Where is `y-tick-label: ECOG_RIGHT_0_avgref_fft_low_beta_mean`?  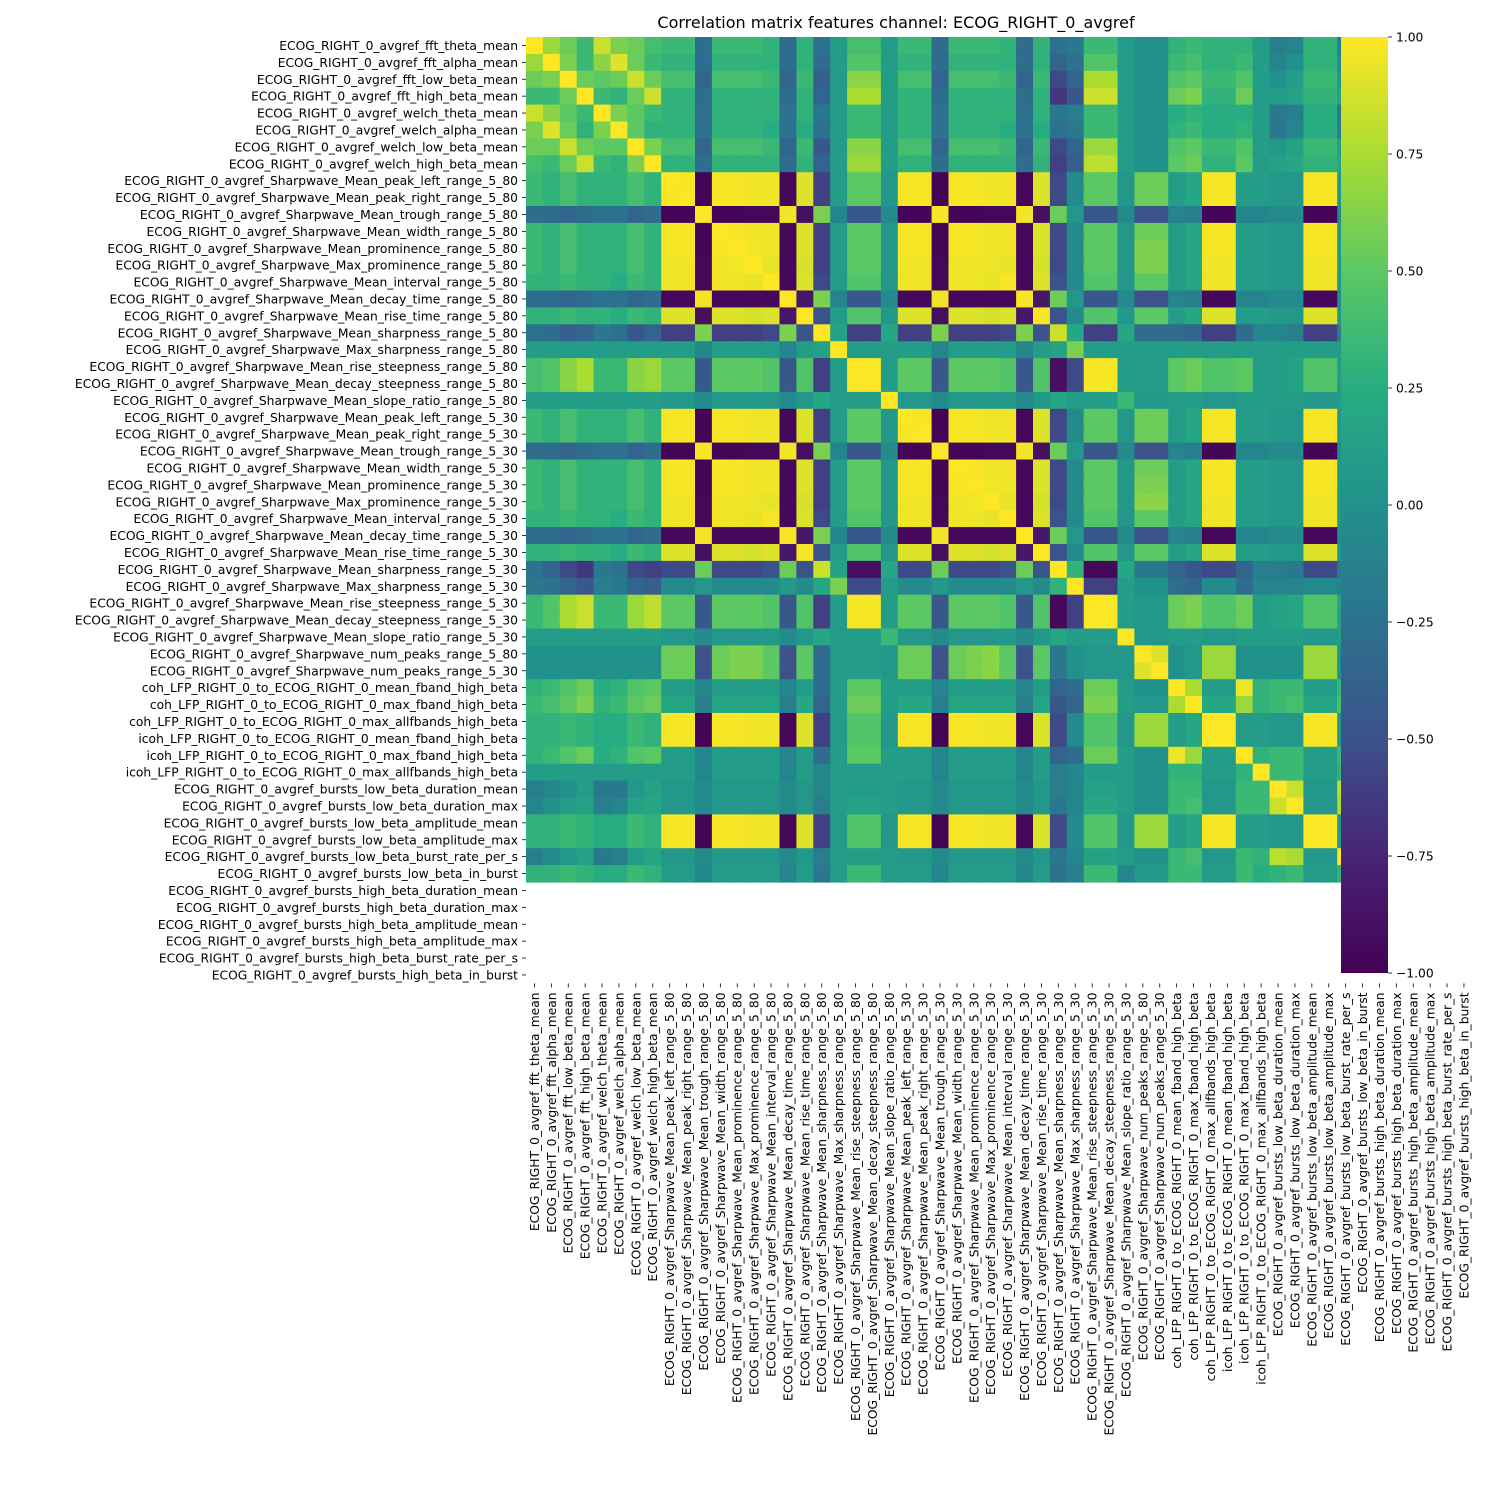
y-tick-label: ECOG_RIGHT_0_avgref_fft_low_beta_mean is located at coordinates (387, 80).